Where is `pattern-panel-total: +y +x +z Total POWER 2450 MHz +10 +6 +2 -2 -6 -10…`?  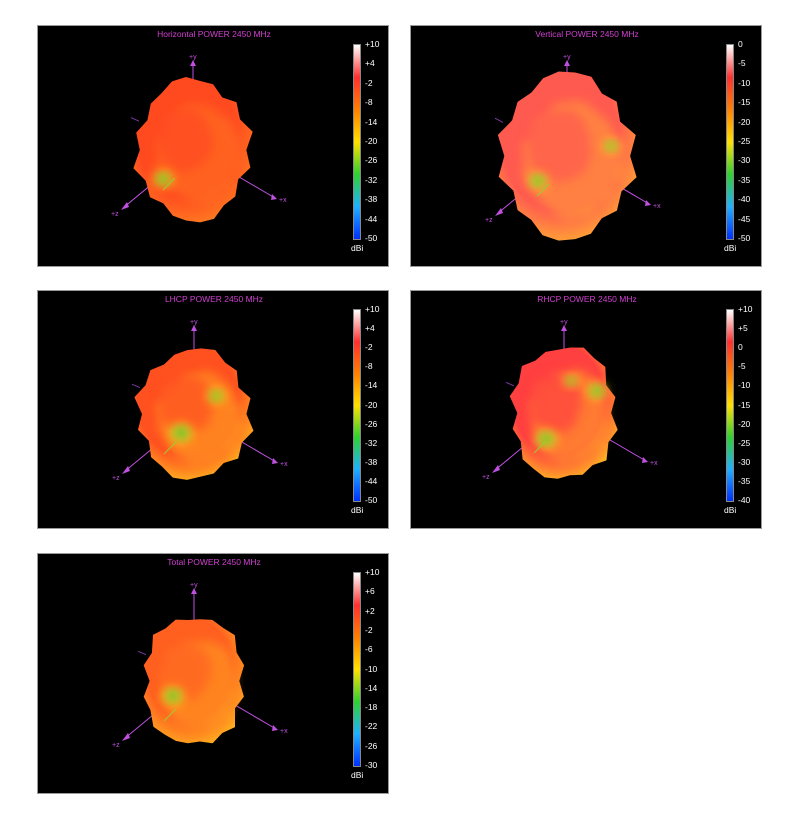 pattern-panel-total: +y +x +z Total POWER 2450 MHz +10 +6 +2 -2 -6 -10… is located at coordinates (213, 673).